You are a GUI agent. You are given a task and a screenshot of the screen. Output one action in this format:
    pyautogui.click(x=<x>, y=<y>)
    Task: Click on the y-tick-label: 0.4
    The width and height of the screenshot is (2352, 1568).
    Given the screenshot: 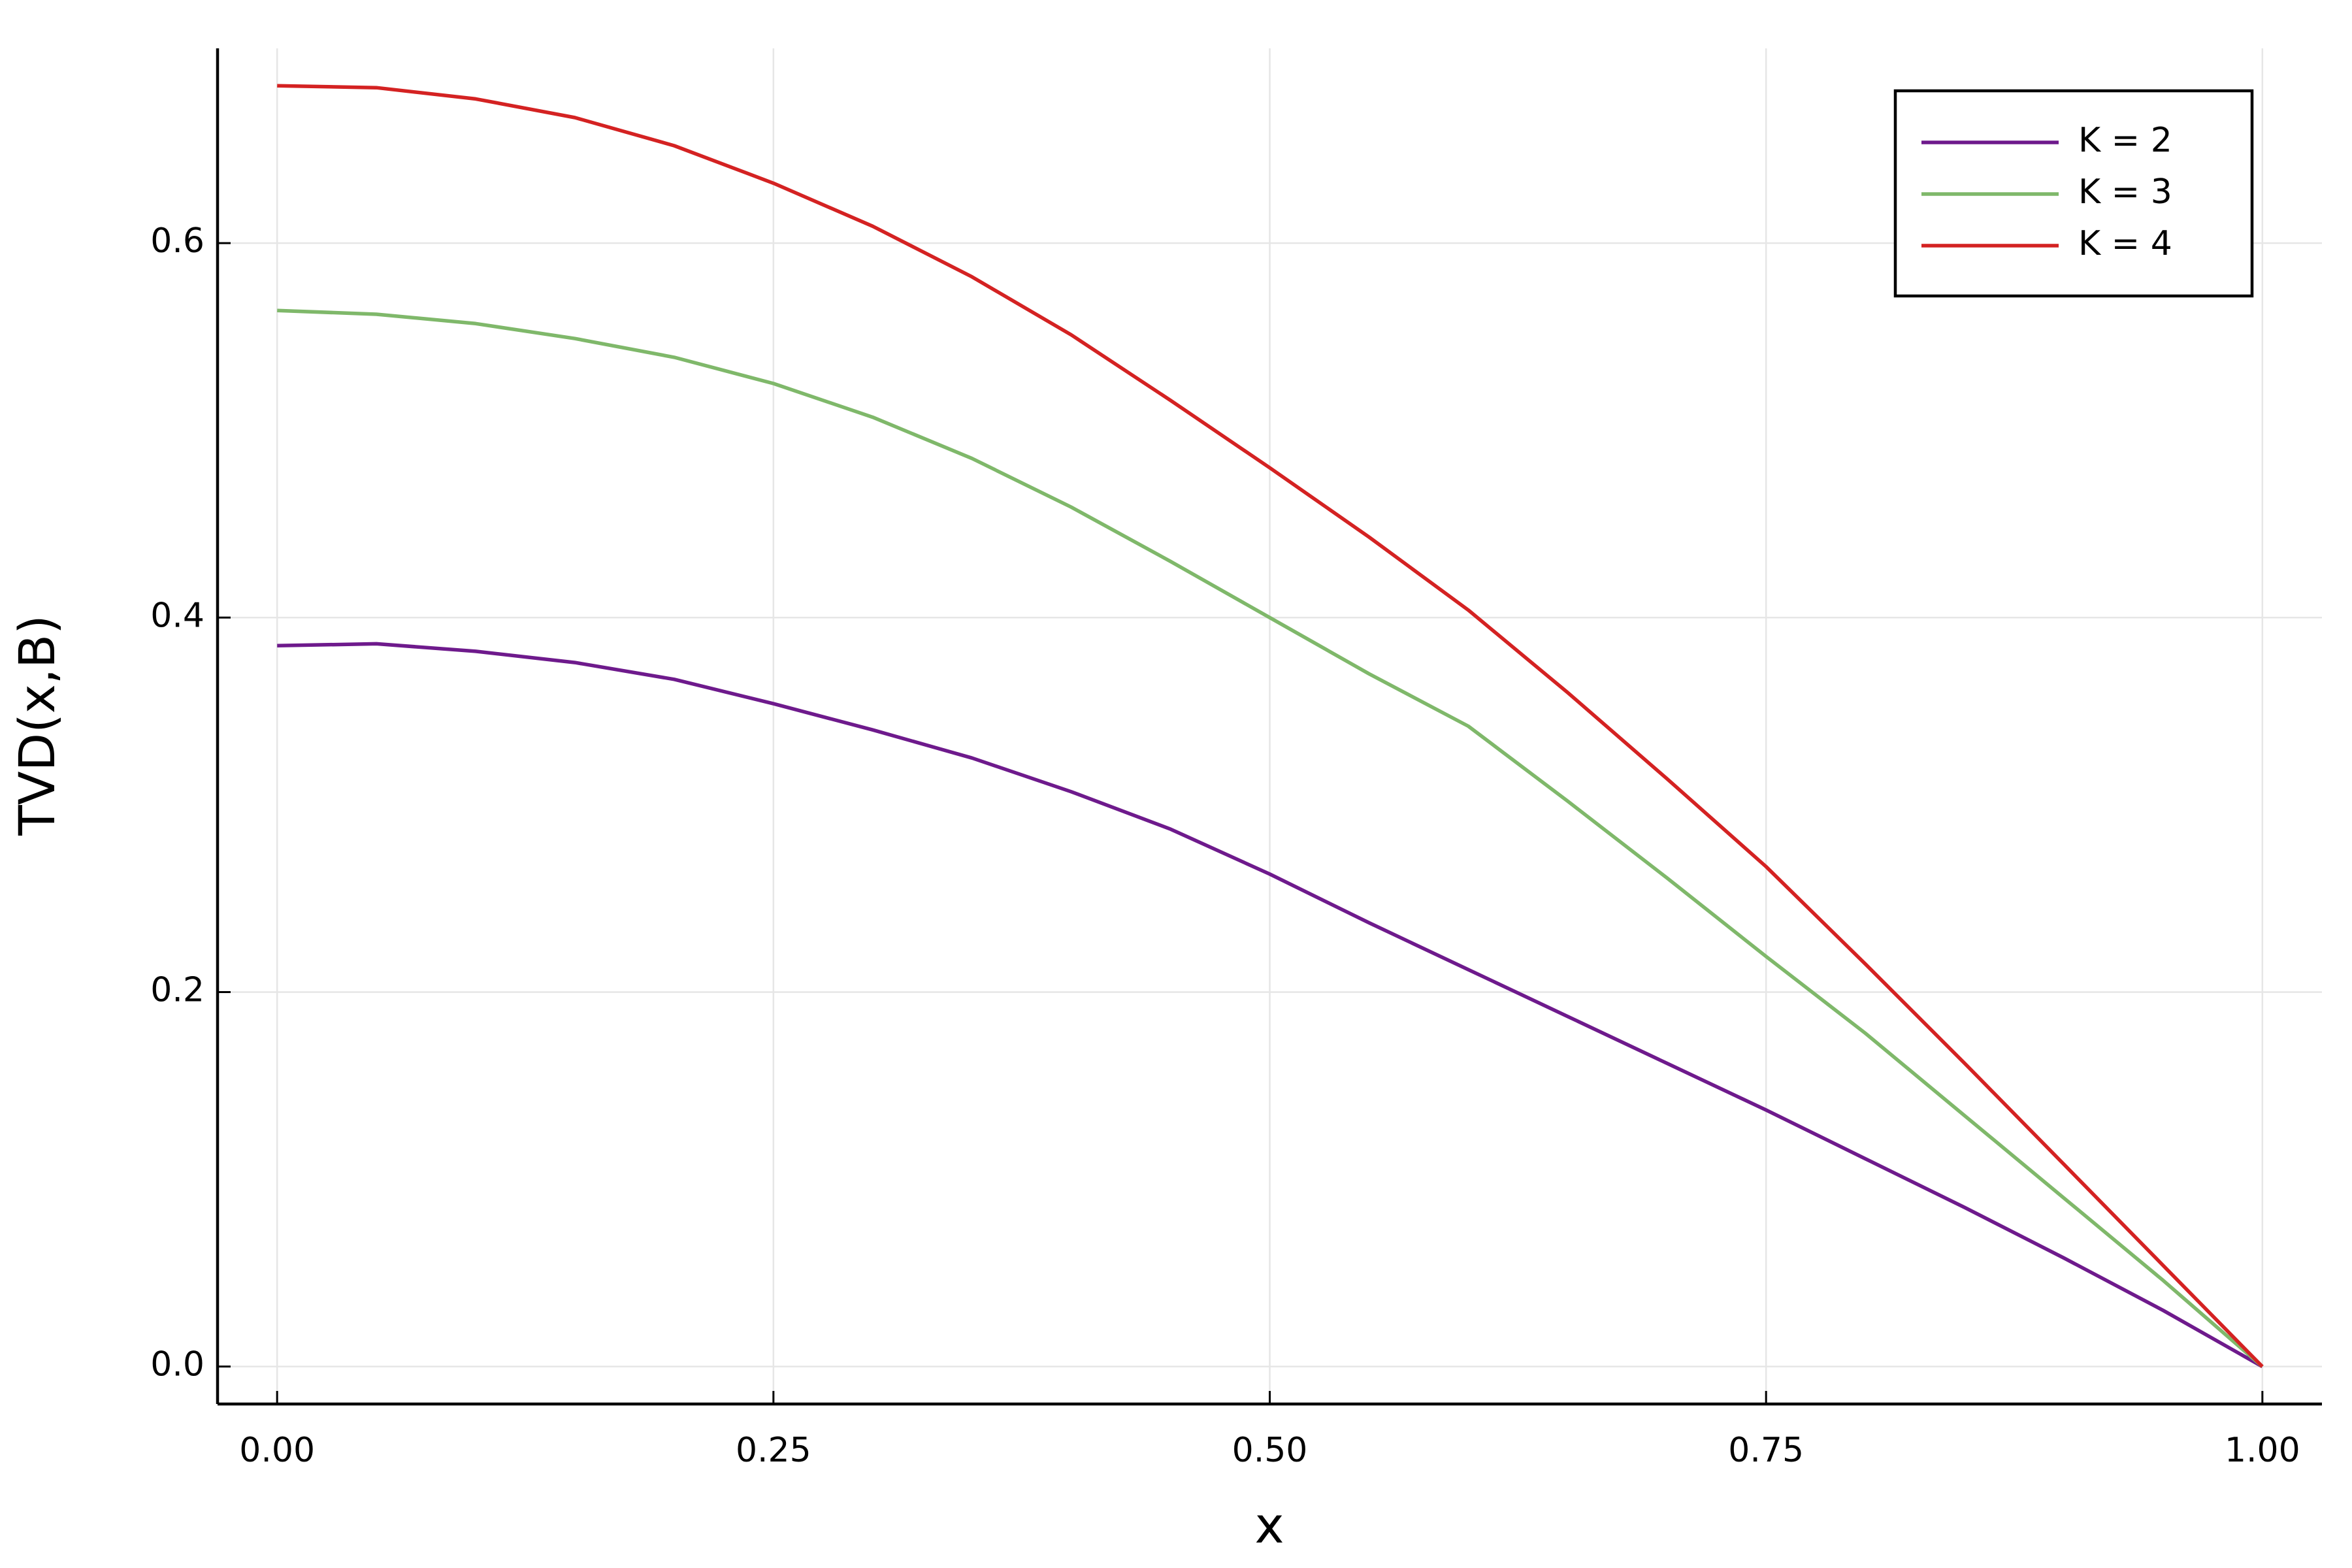 What is the action you would take?
    pyautogui.click(x=177, y=615)
    